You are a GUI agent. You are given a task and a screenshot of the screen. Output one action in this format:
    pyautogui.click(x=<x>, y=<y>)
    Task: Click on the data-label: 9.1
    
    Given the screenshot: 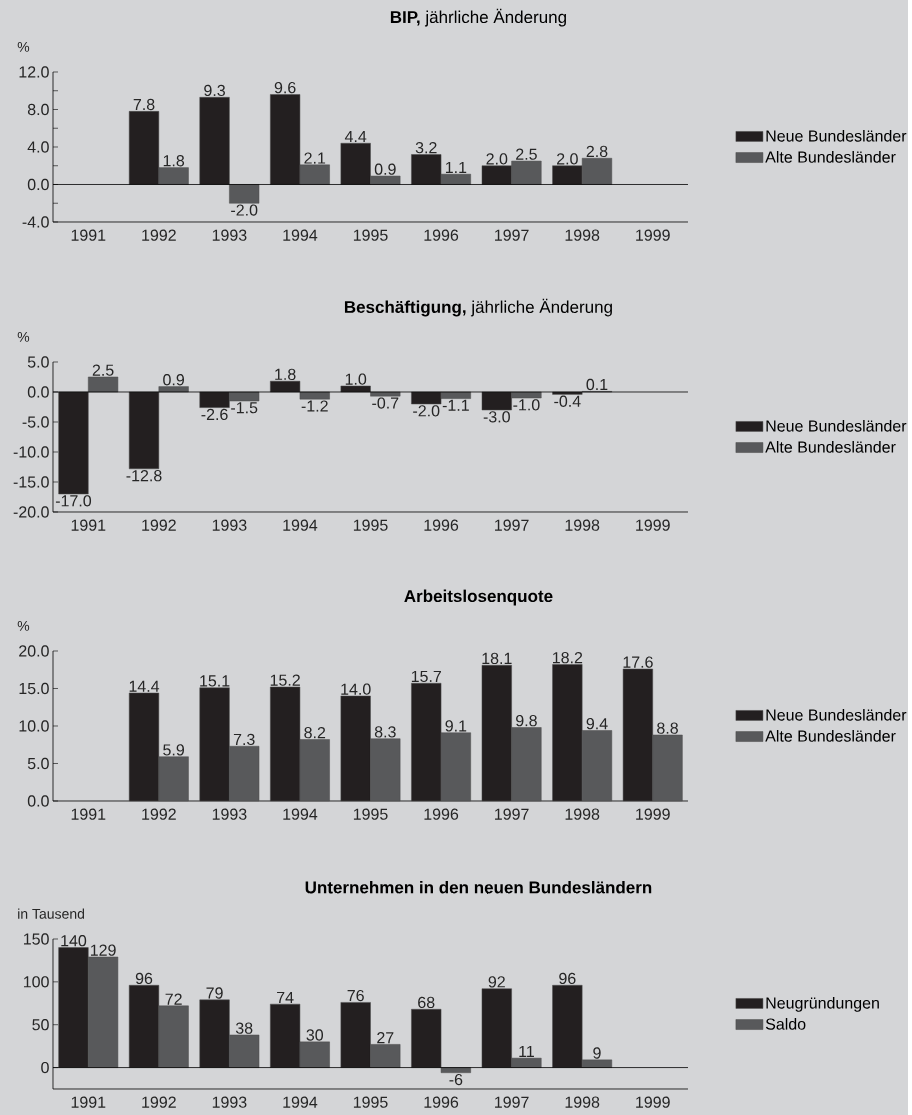 What is the action you would take?
    pyautogui.click(x=456, y=726)
    